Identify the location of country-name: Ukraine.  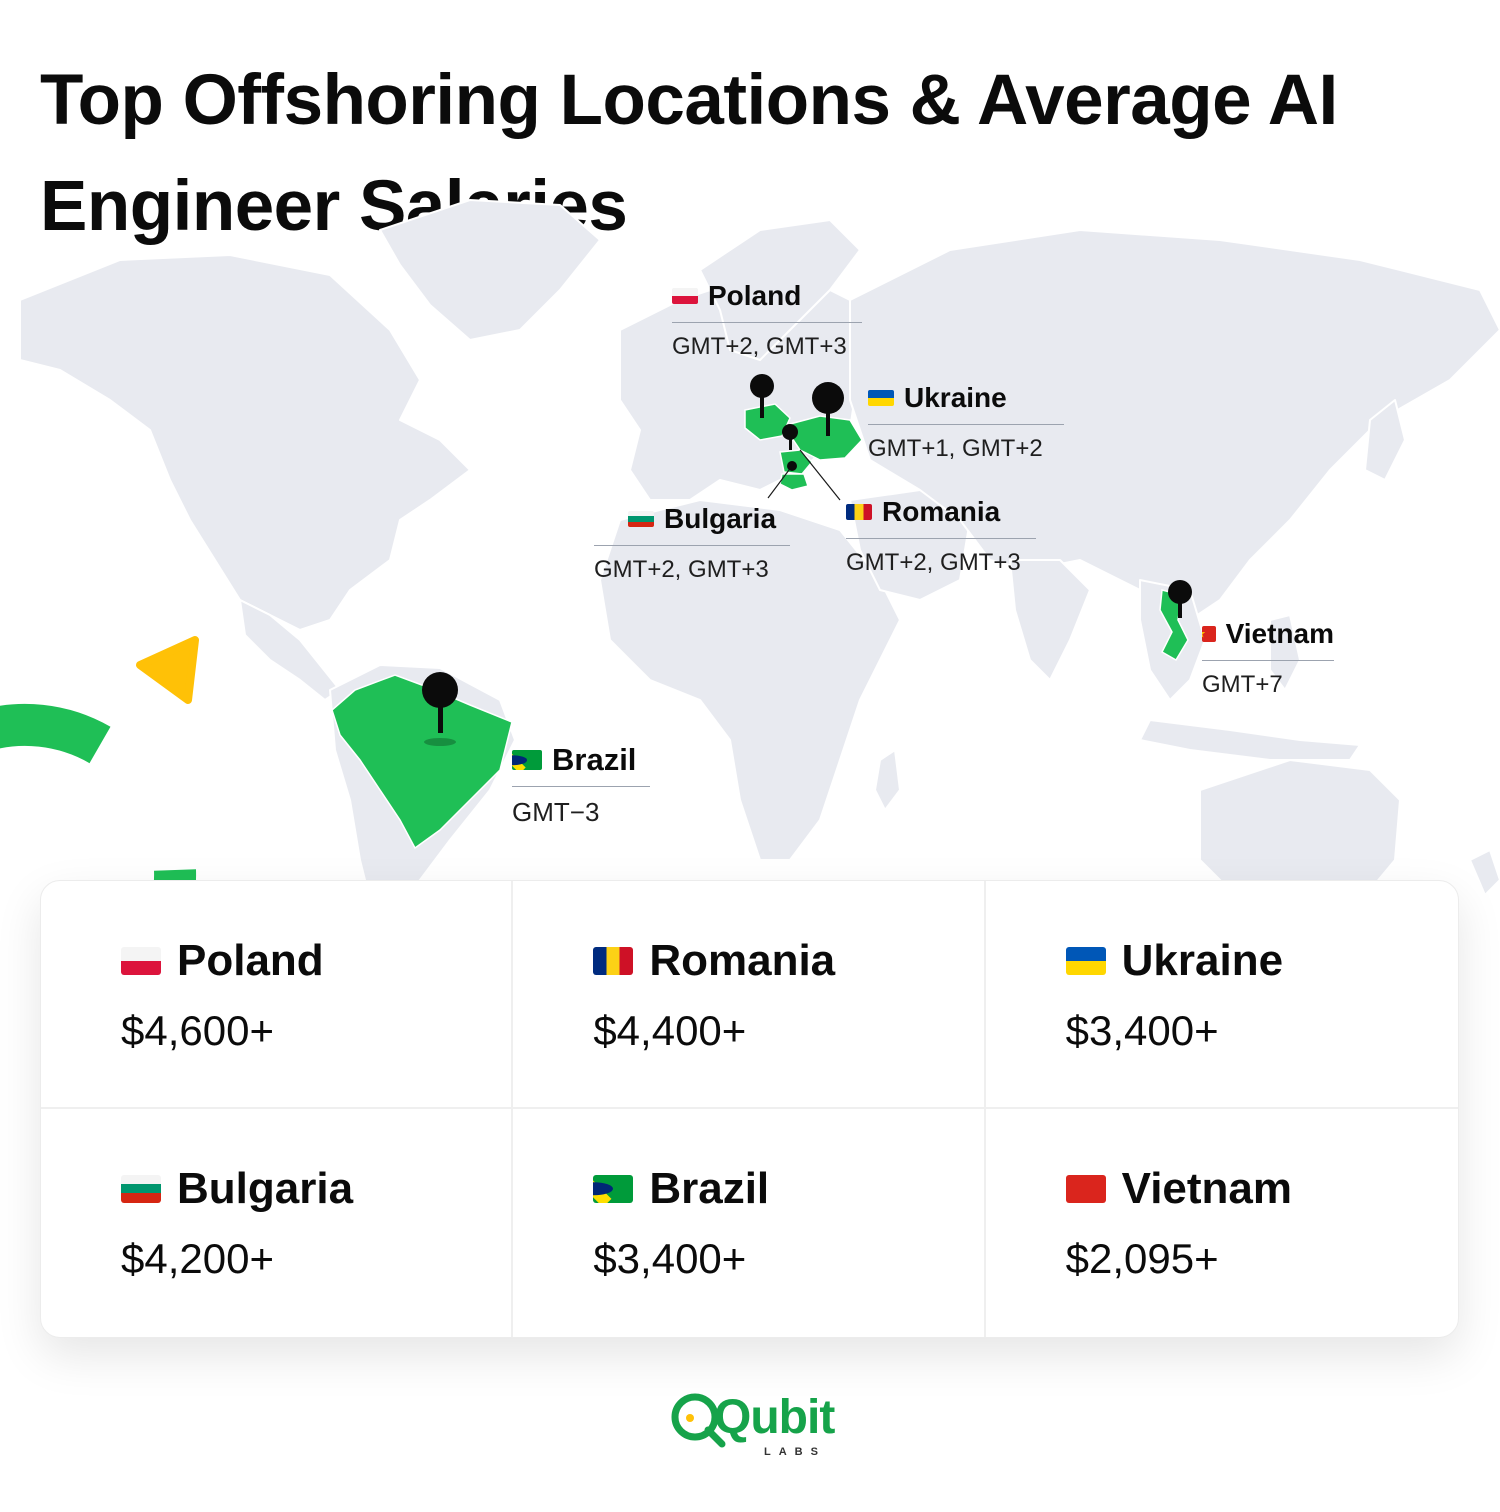
(1202, 960).